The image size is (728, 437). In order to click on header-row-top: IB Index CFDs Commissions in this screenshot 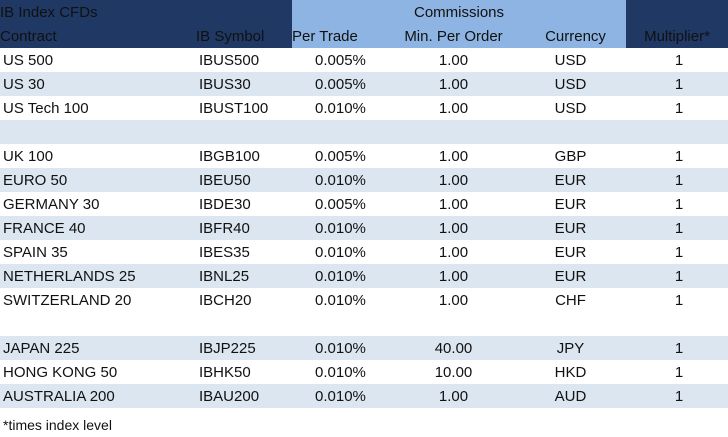, I will do `click(364, 12)`.